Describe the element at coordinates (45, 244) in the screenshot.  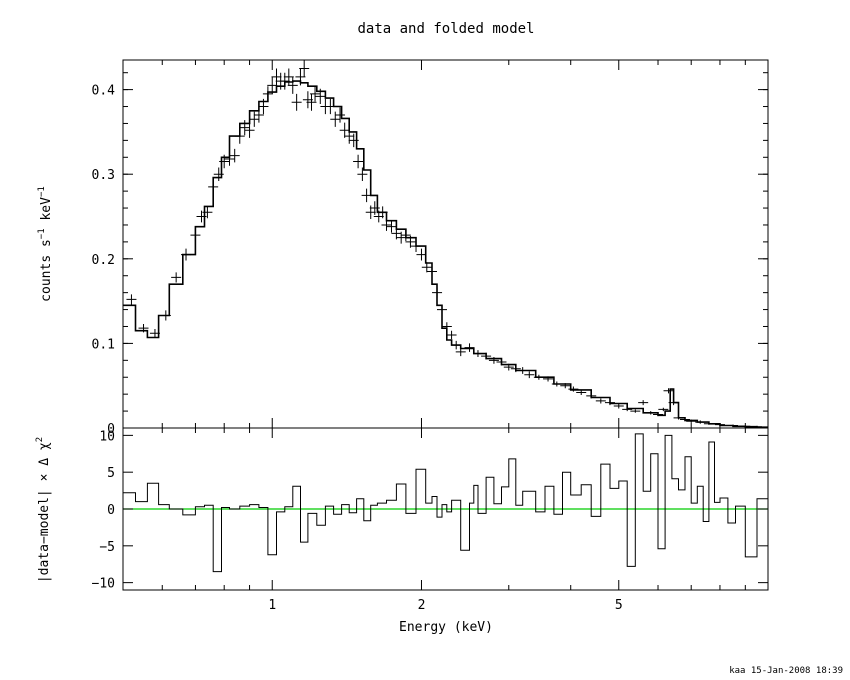
I see `top-y-axis-label: counts s−1 keV−1` at that location.